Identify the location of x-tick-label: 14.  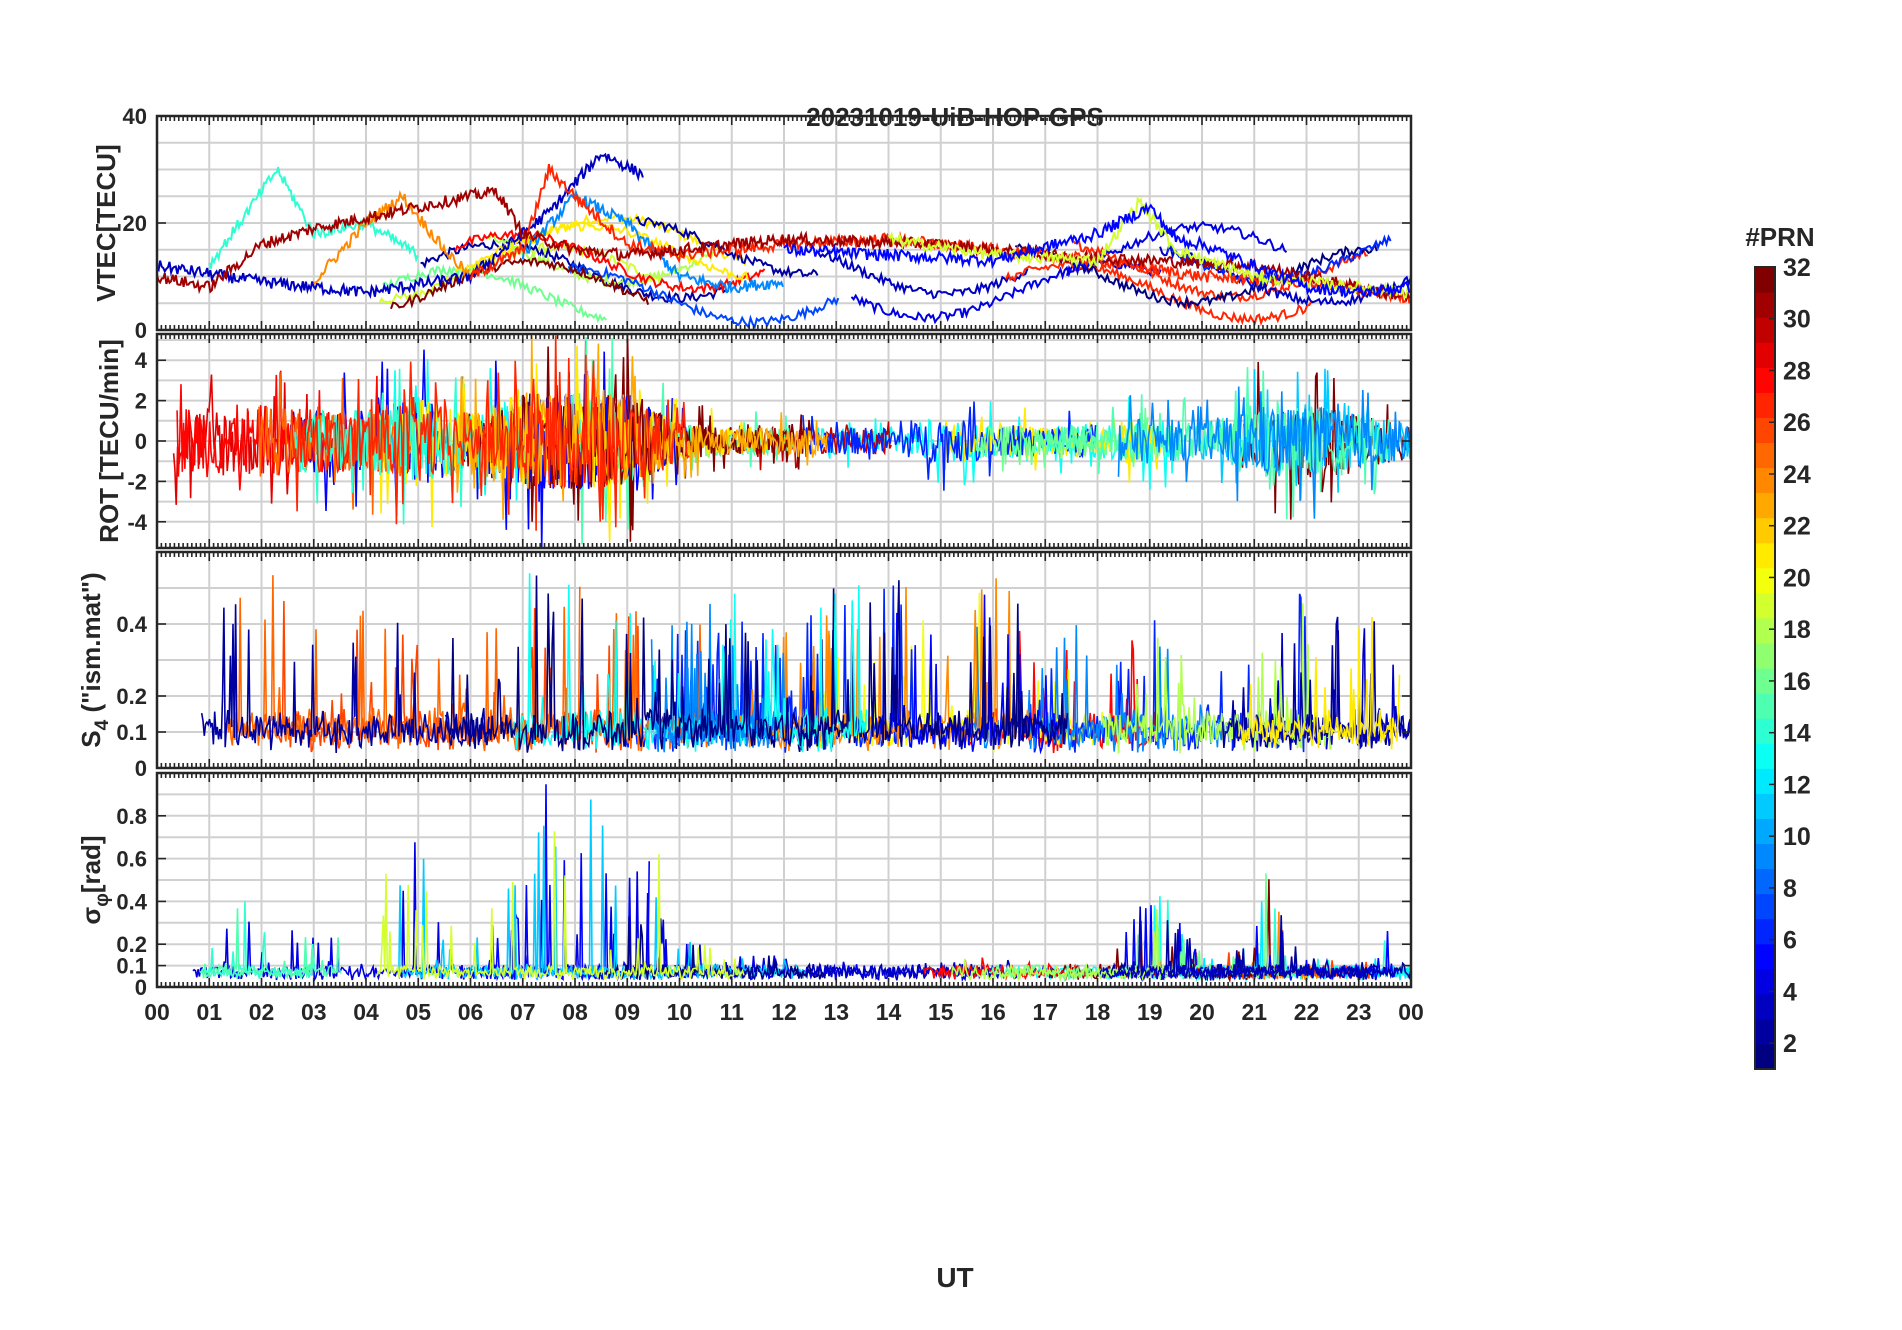
(889, 1012).